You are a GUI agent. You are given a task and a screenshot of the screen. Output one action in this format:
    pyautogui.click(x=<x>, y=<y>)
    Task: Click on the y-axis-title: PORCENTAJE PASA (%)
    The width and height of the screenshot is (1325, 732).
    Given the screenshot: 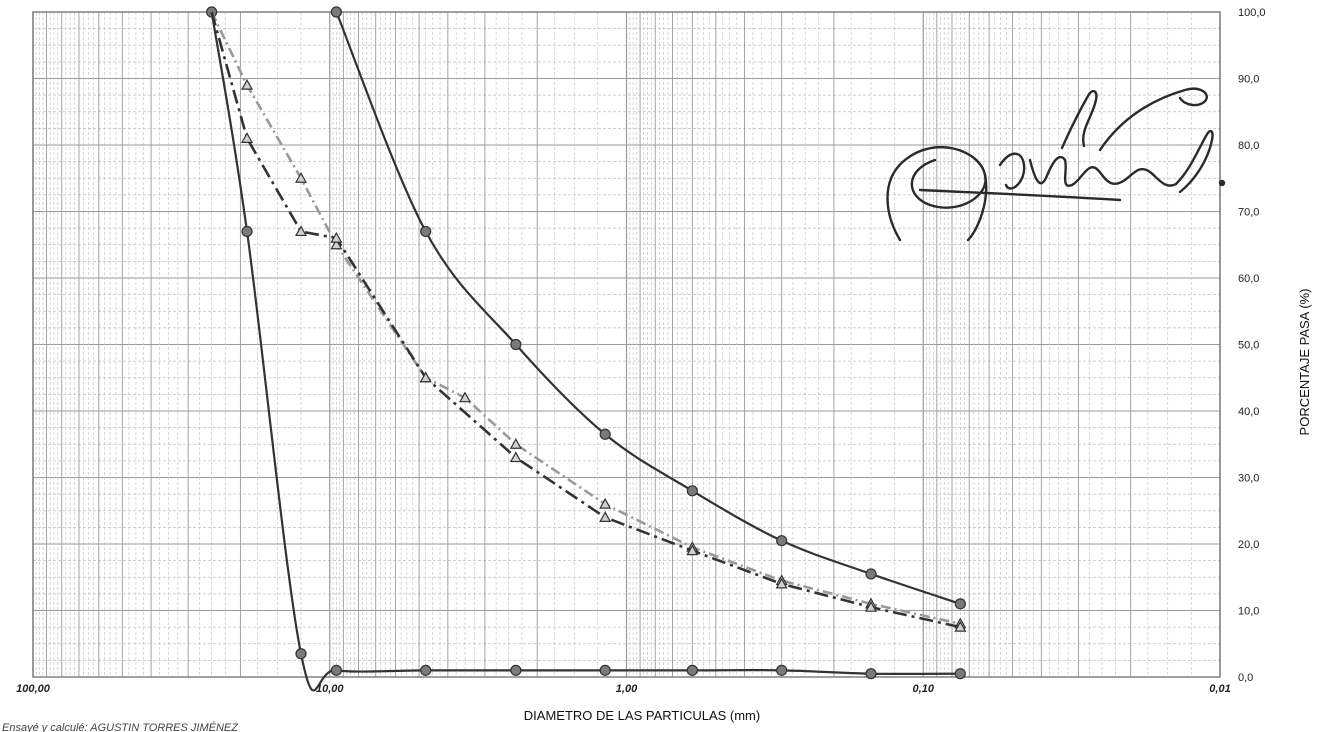 What is the action you would take?
    pyautogui.click(x=1304, y=362)
    